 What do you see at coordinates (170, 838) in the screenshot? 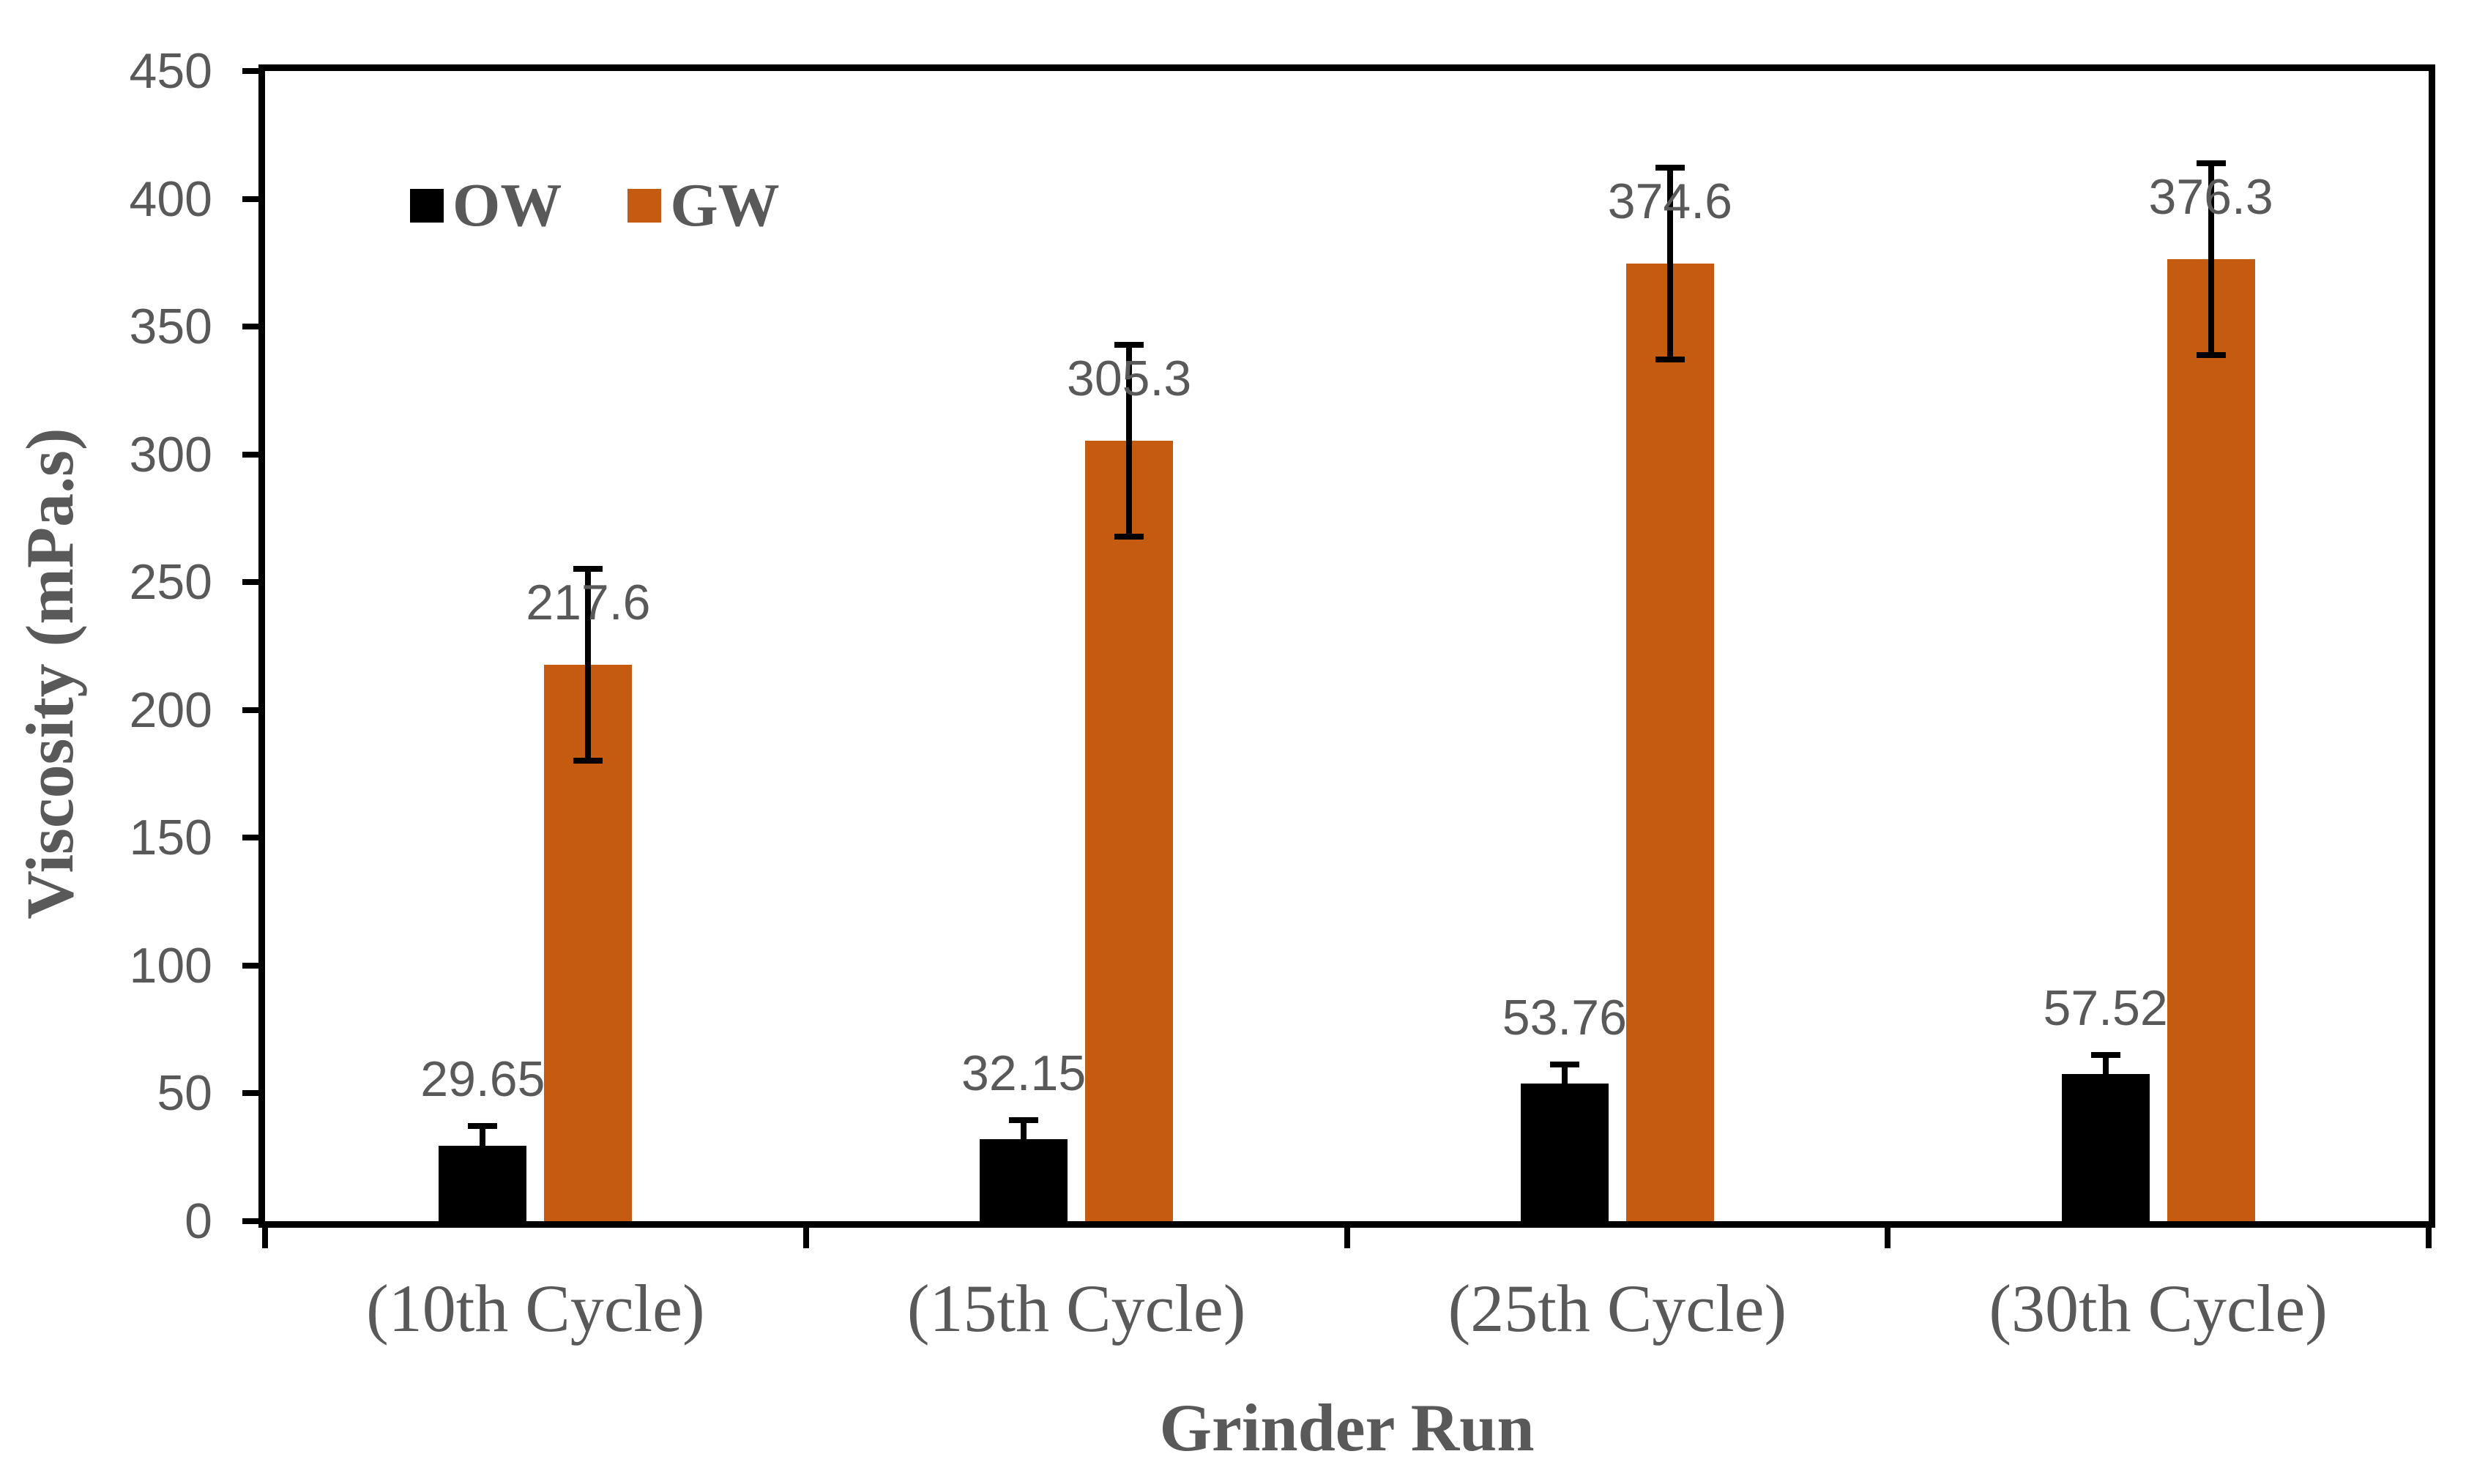
I see `y-tick-label-150: 150` at bounding box center [170, 838].